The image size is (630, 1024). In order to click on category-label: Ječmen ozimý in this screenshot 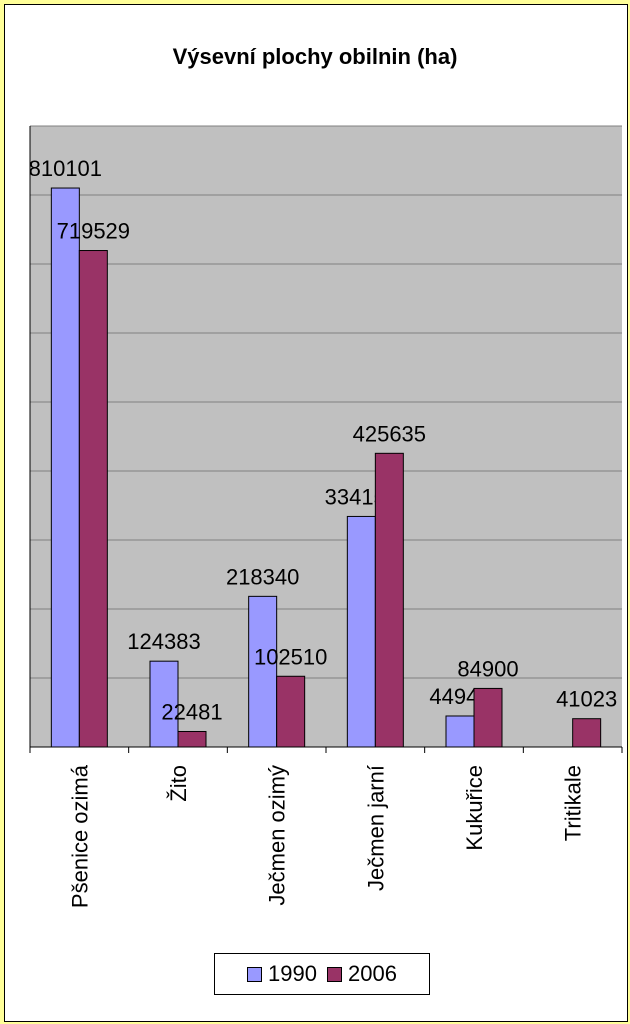, I will do `click(277, 835)`.